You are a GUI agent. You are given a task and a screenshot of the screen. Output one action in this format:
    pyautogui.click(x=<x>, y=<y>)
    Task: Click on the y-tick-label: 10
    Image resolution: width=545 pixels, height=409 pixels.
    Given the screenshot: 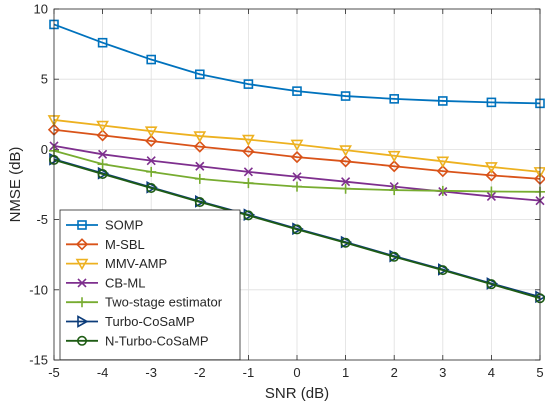 What is the action you would take?
    pyautogui.click(x=41, y=9)
    